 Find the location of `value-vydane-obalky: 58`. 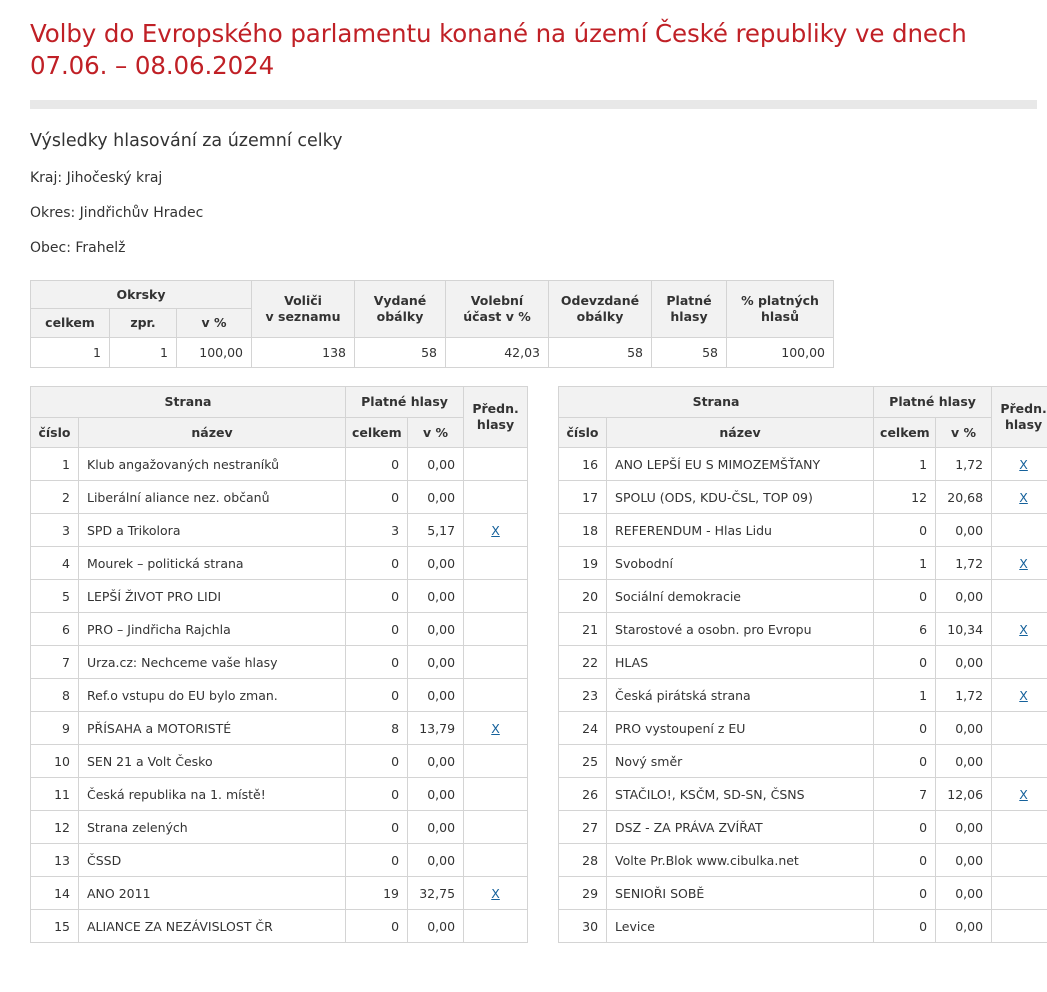

value-vydane-obalky: 58 is located at coordinates (400, 352).